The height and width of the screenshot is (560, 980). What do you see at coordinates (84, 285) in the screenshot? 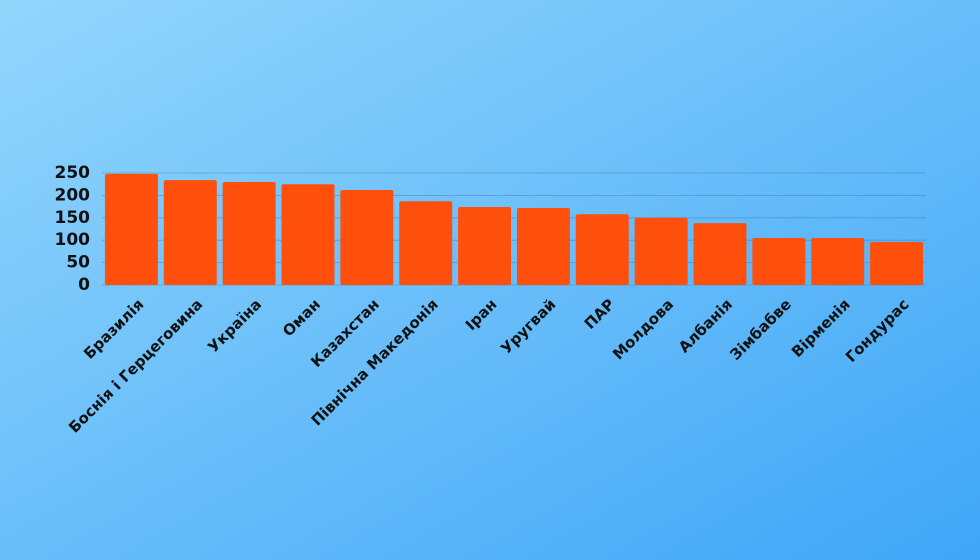
I see `y-tick-label: 0` at bounding box center [84, 285].